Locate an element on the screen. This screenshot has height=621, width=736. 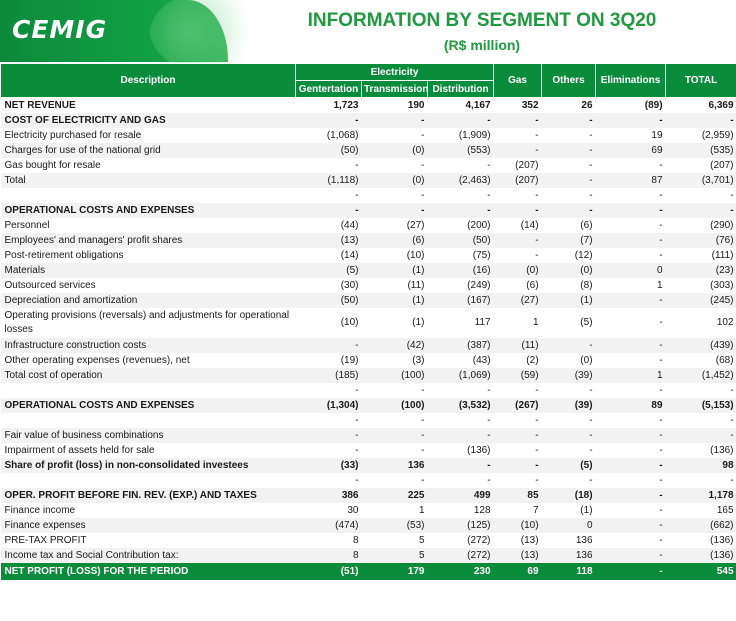
cell-transmission: (10) is located at coordinates (394, 255).